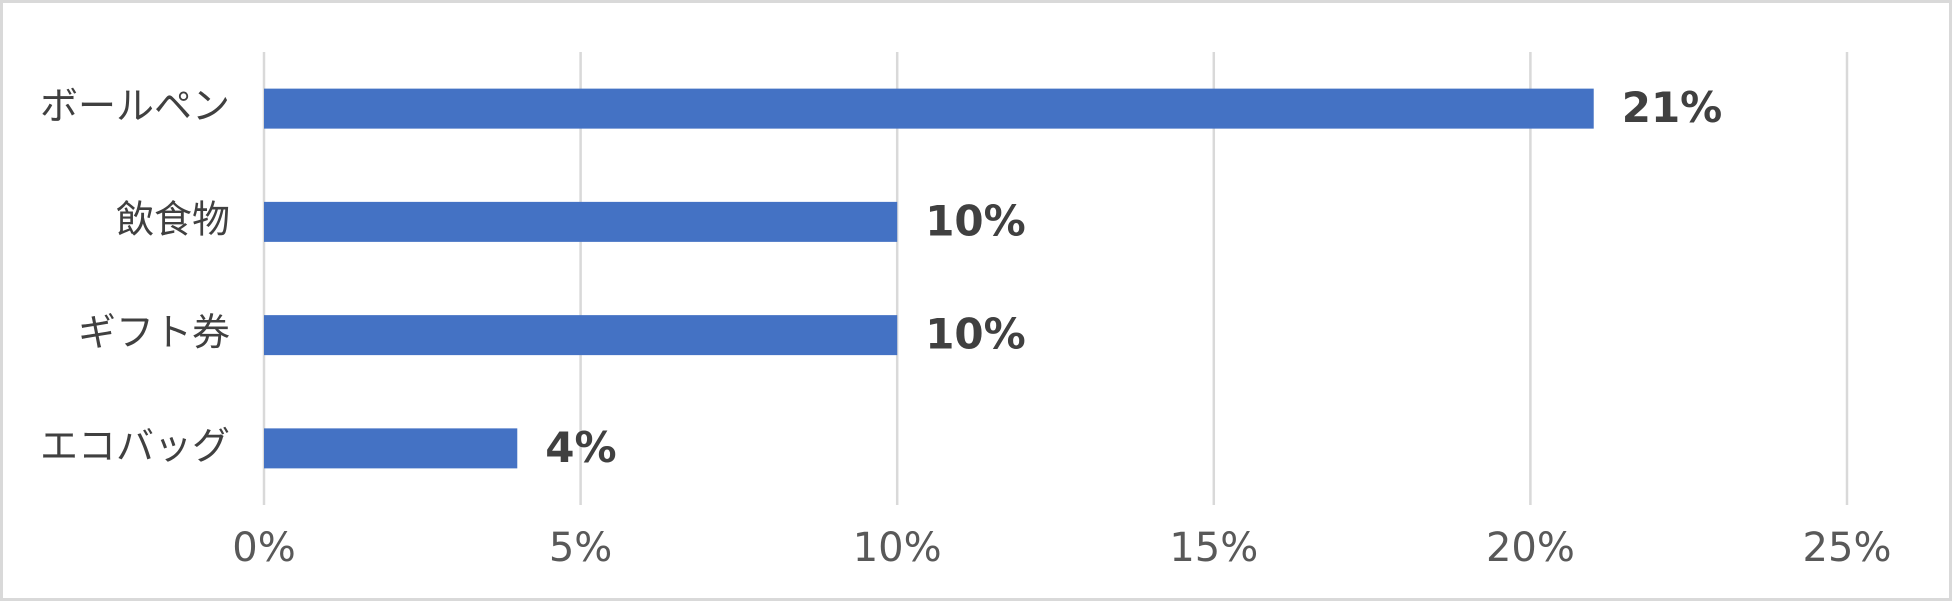 This screenshot has width=1952, height=601. I want to click on value-label: 21%, so click(1672, 107).